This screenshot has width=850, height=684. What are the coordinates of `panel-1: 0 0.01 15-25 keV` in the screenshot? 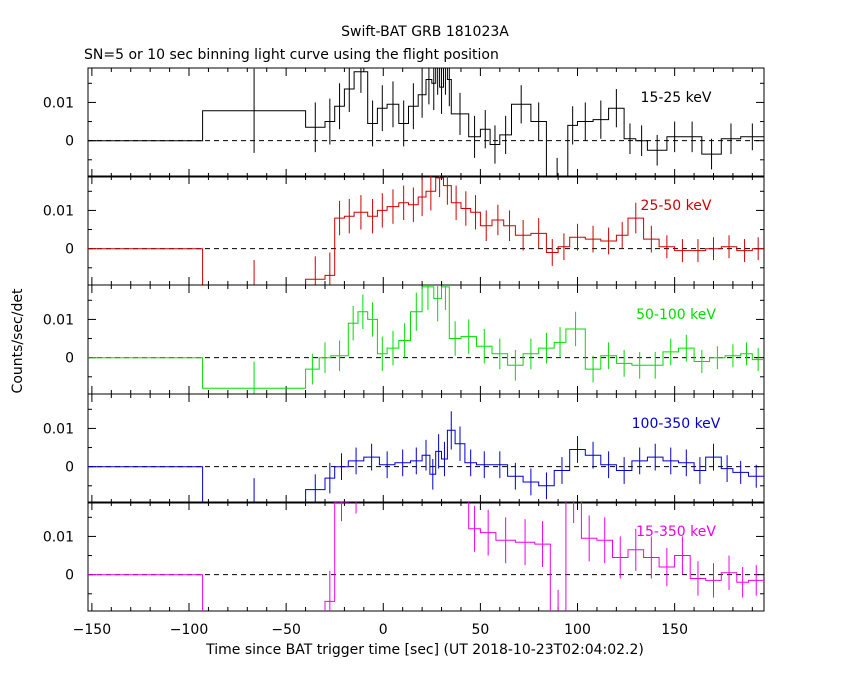 It's located at (404, 122).